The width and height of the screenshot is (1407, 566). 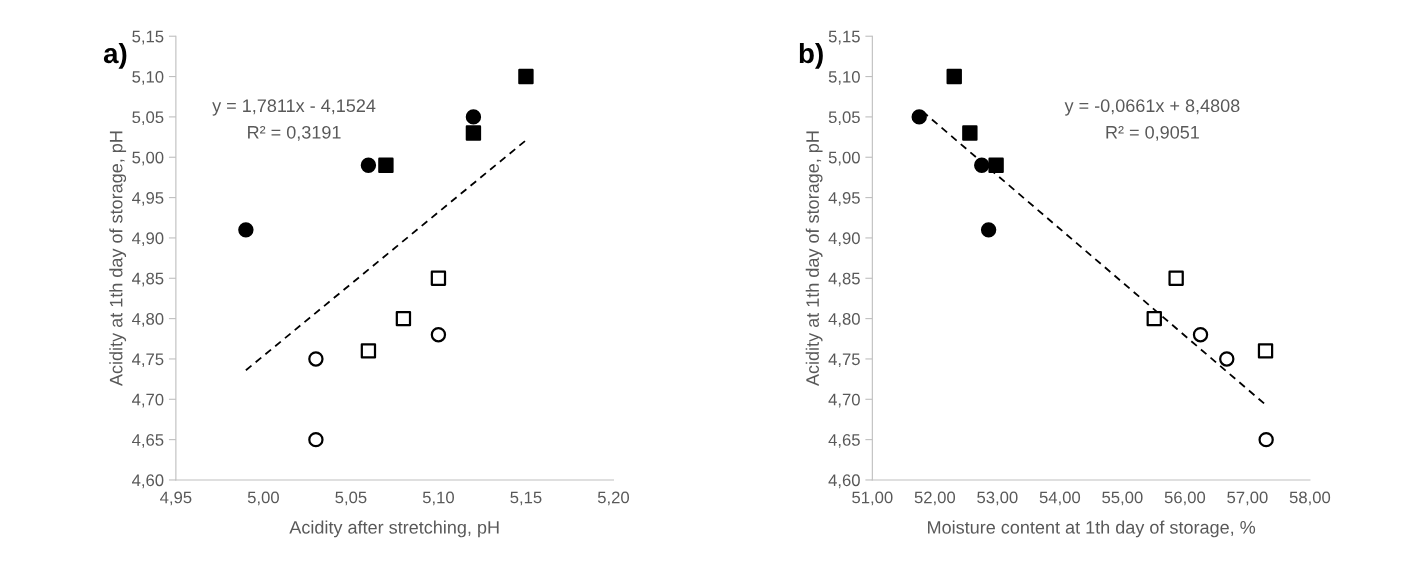 What do you see at coordinates (294, 133) in the screenshot?
I see `annotation: R² = 0,3191` at bounding box center [294, 133].